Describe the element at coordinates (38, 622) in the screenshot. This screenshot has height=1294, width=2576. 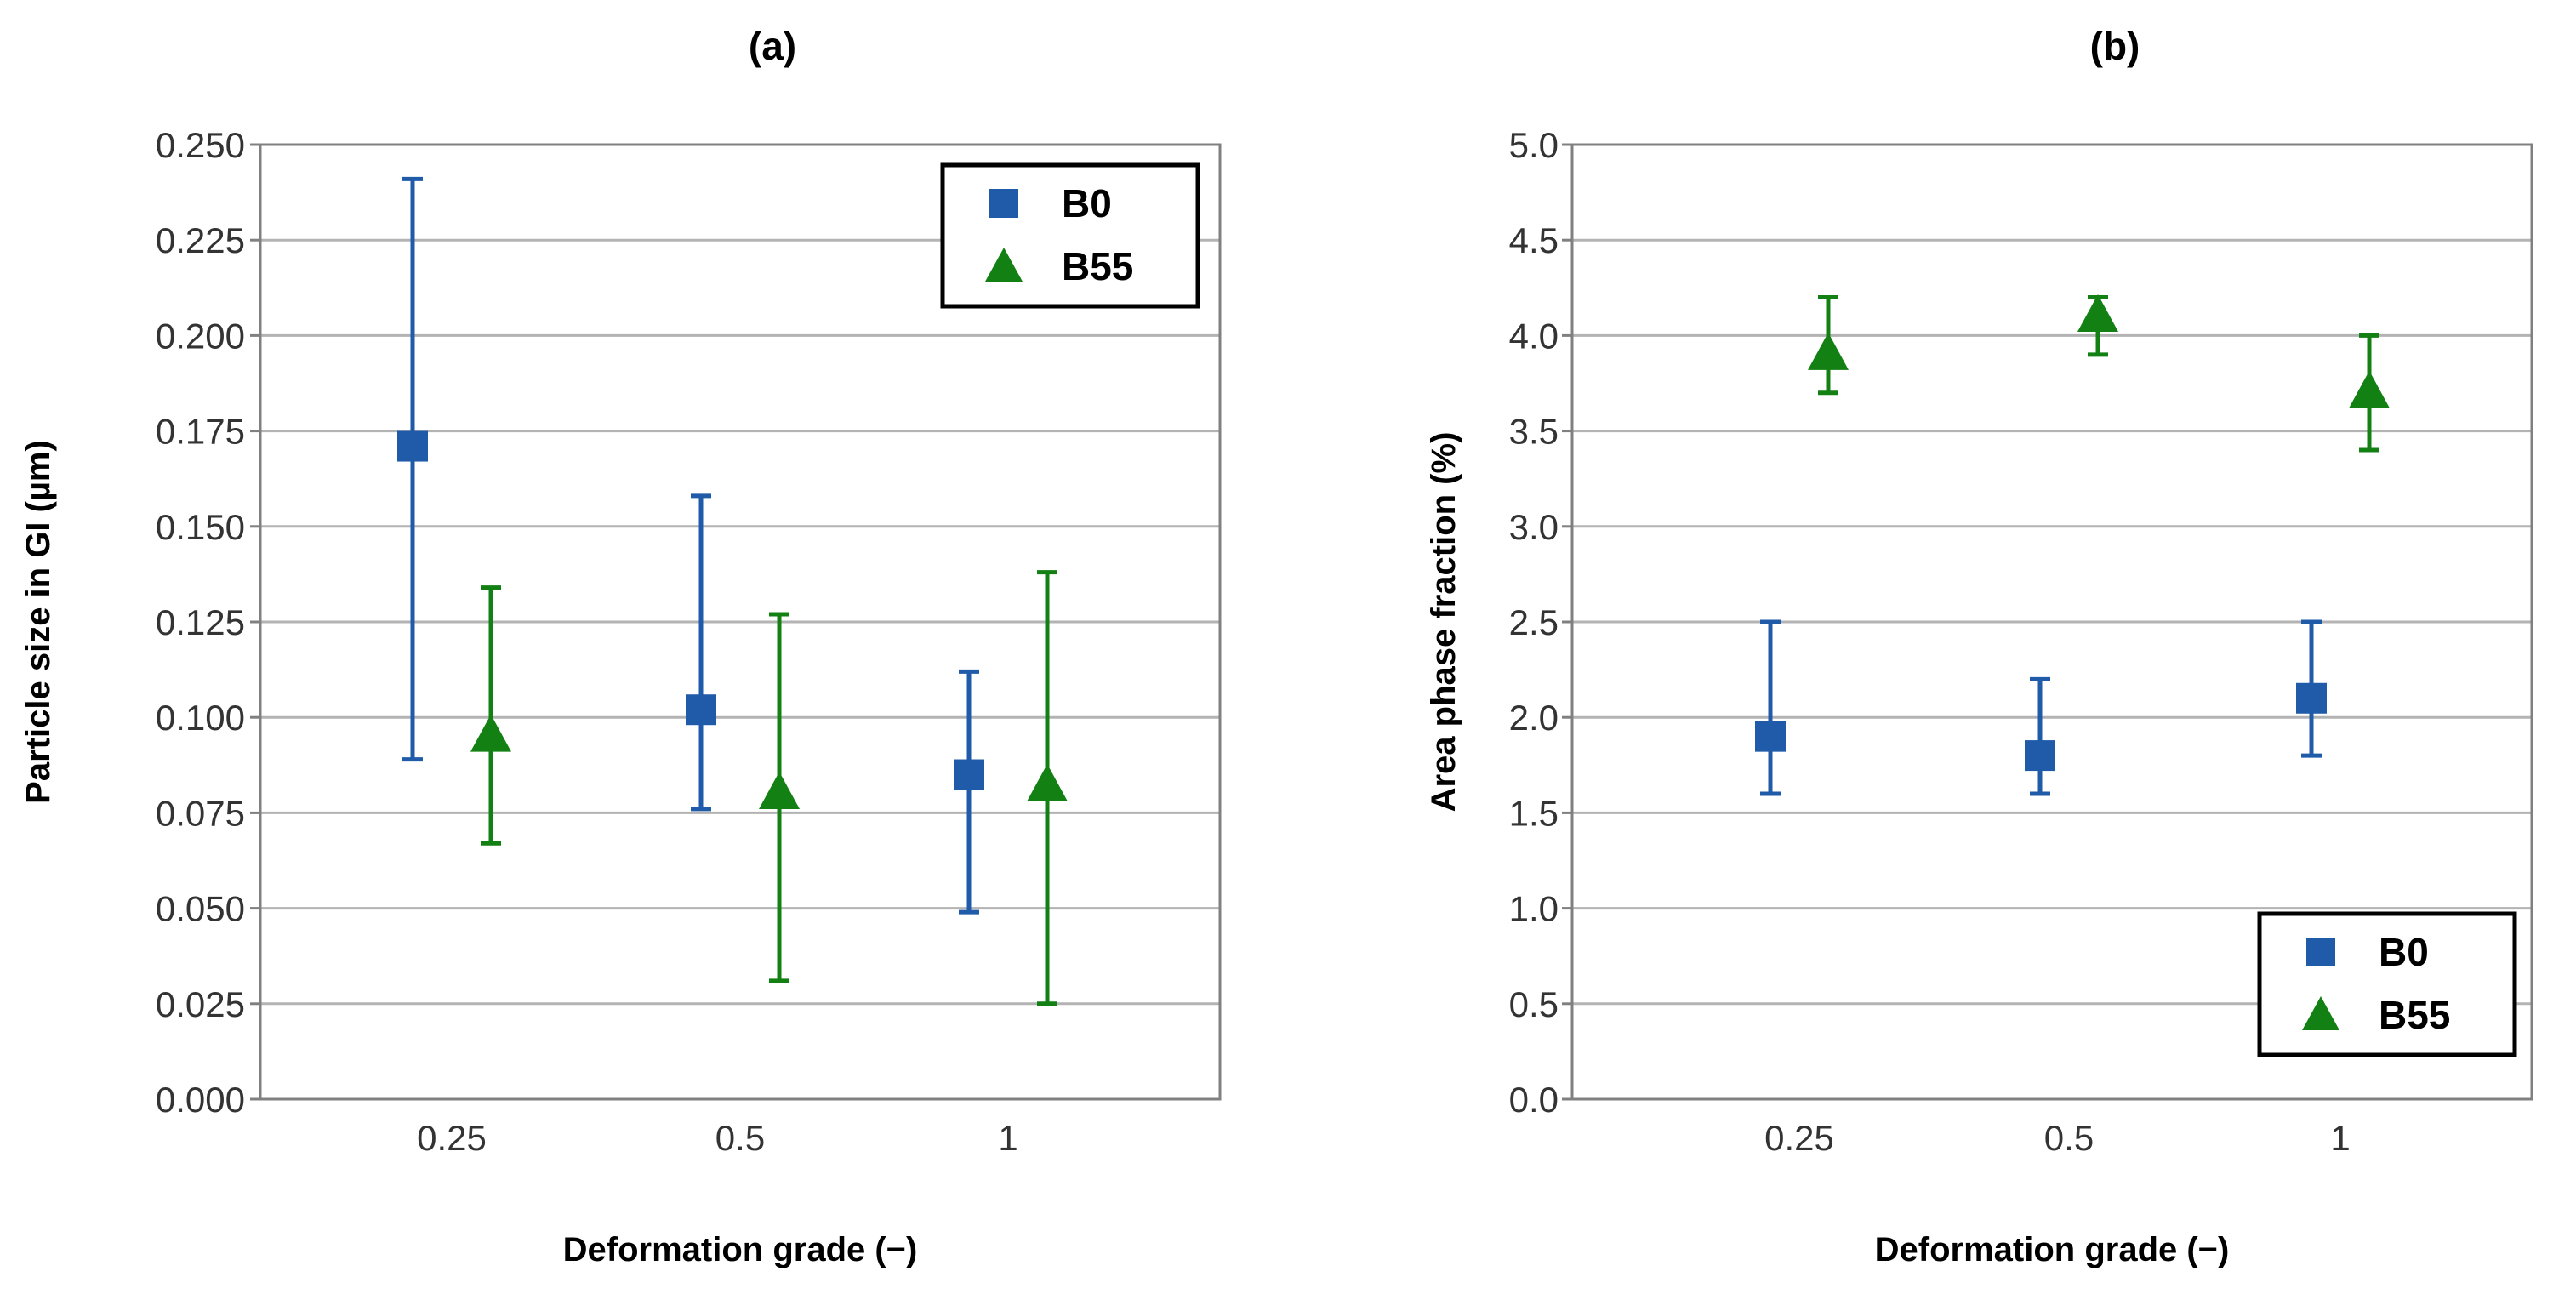
I see `y-axis-title: Particle size in GI (µm)` at that location.